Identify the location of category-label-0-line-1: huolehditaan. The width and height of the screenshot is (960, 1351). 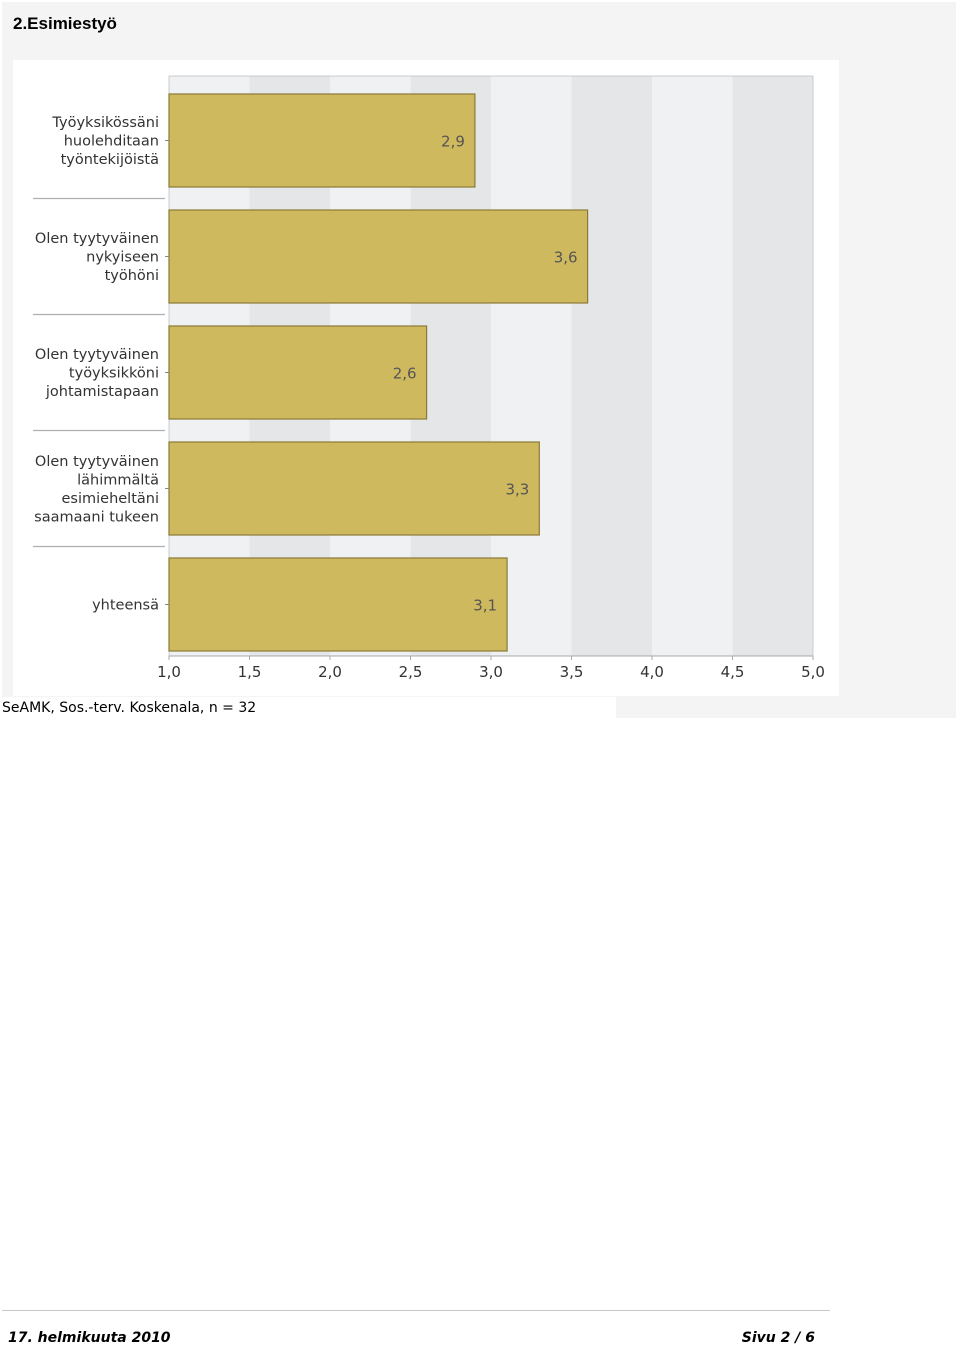
(111, 142).